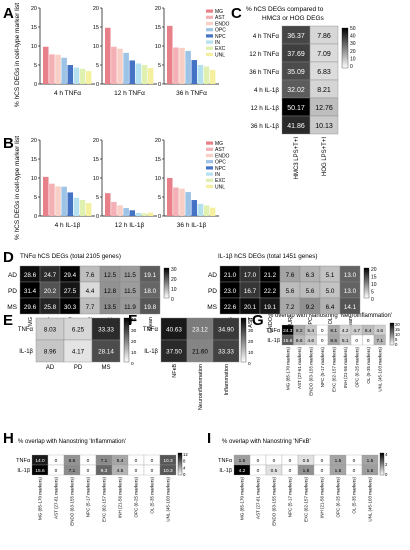 The image size is (410, 550). Describe the element at coordinates (168, 499) in the screenshot. I see `panel-h-col-label: UNL (45-103 markers)` at that location.